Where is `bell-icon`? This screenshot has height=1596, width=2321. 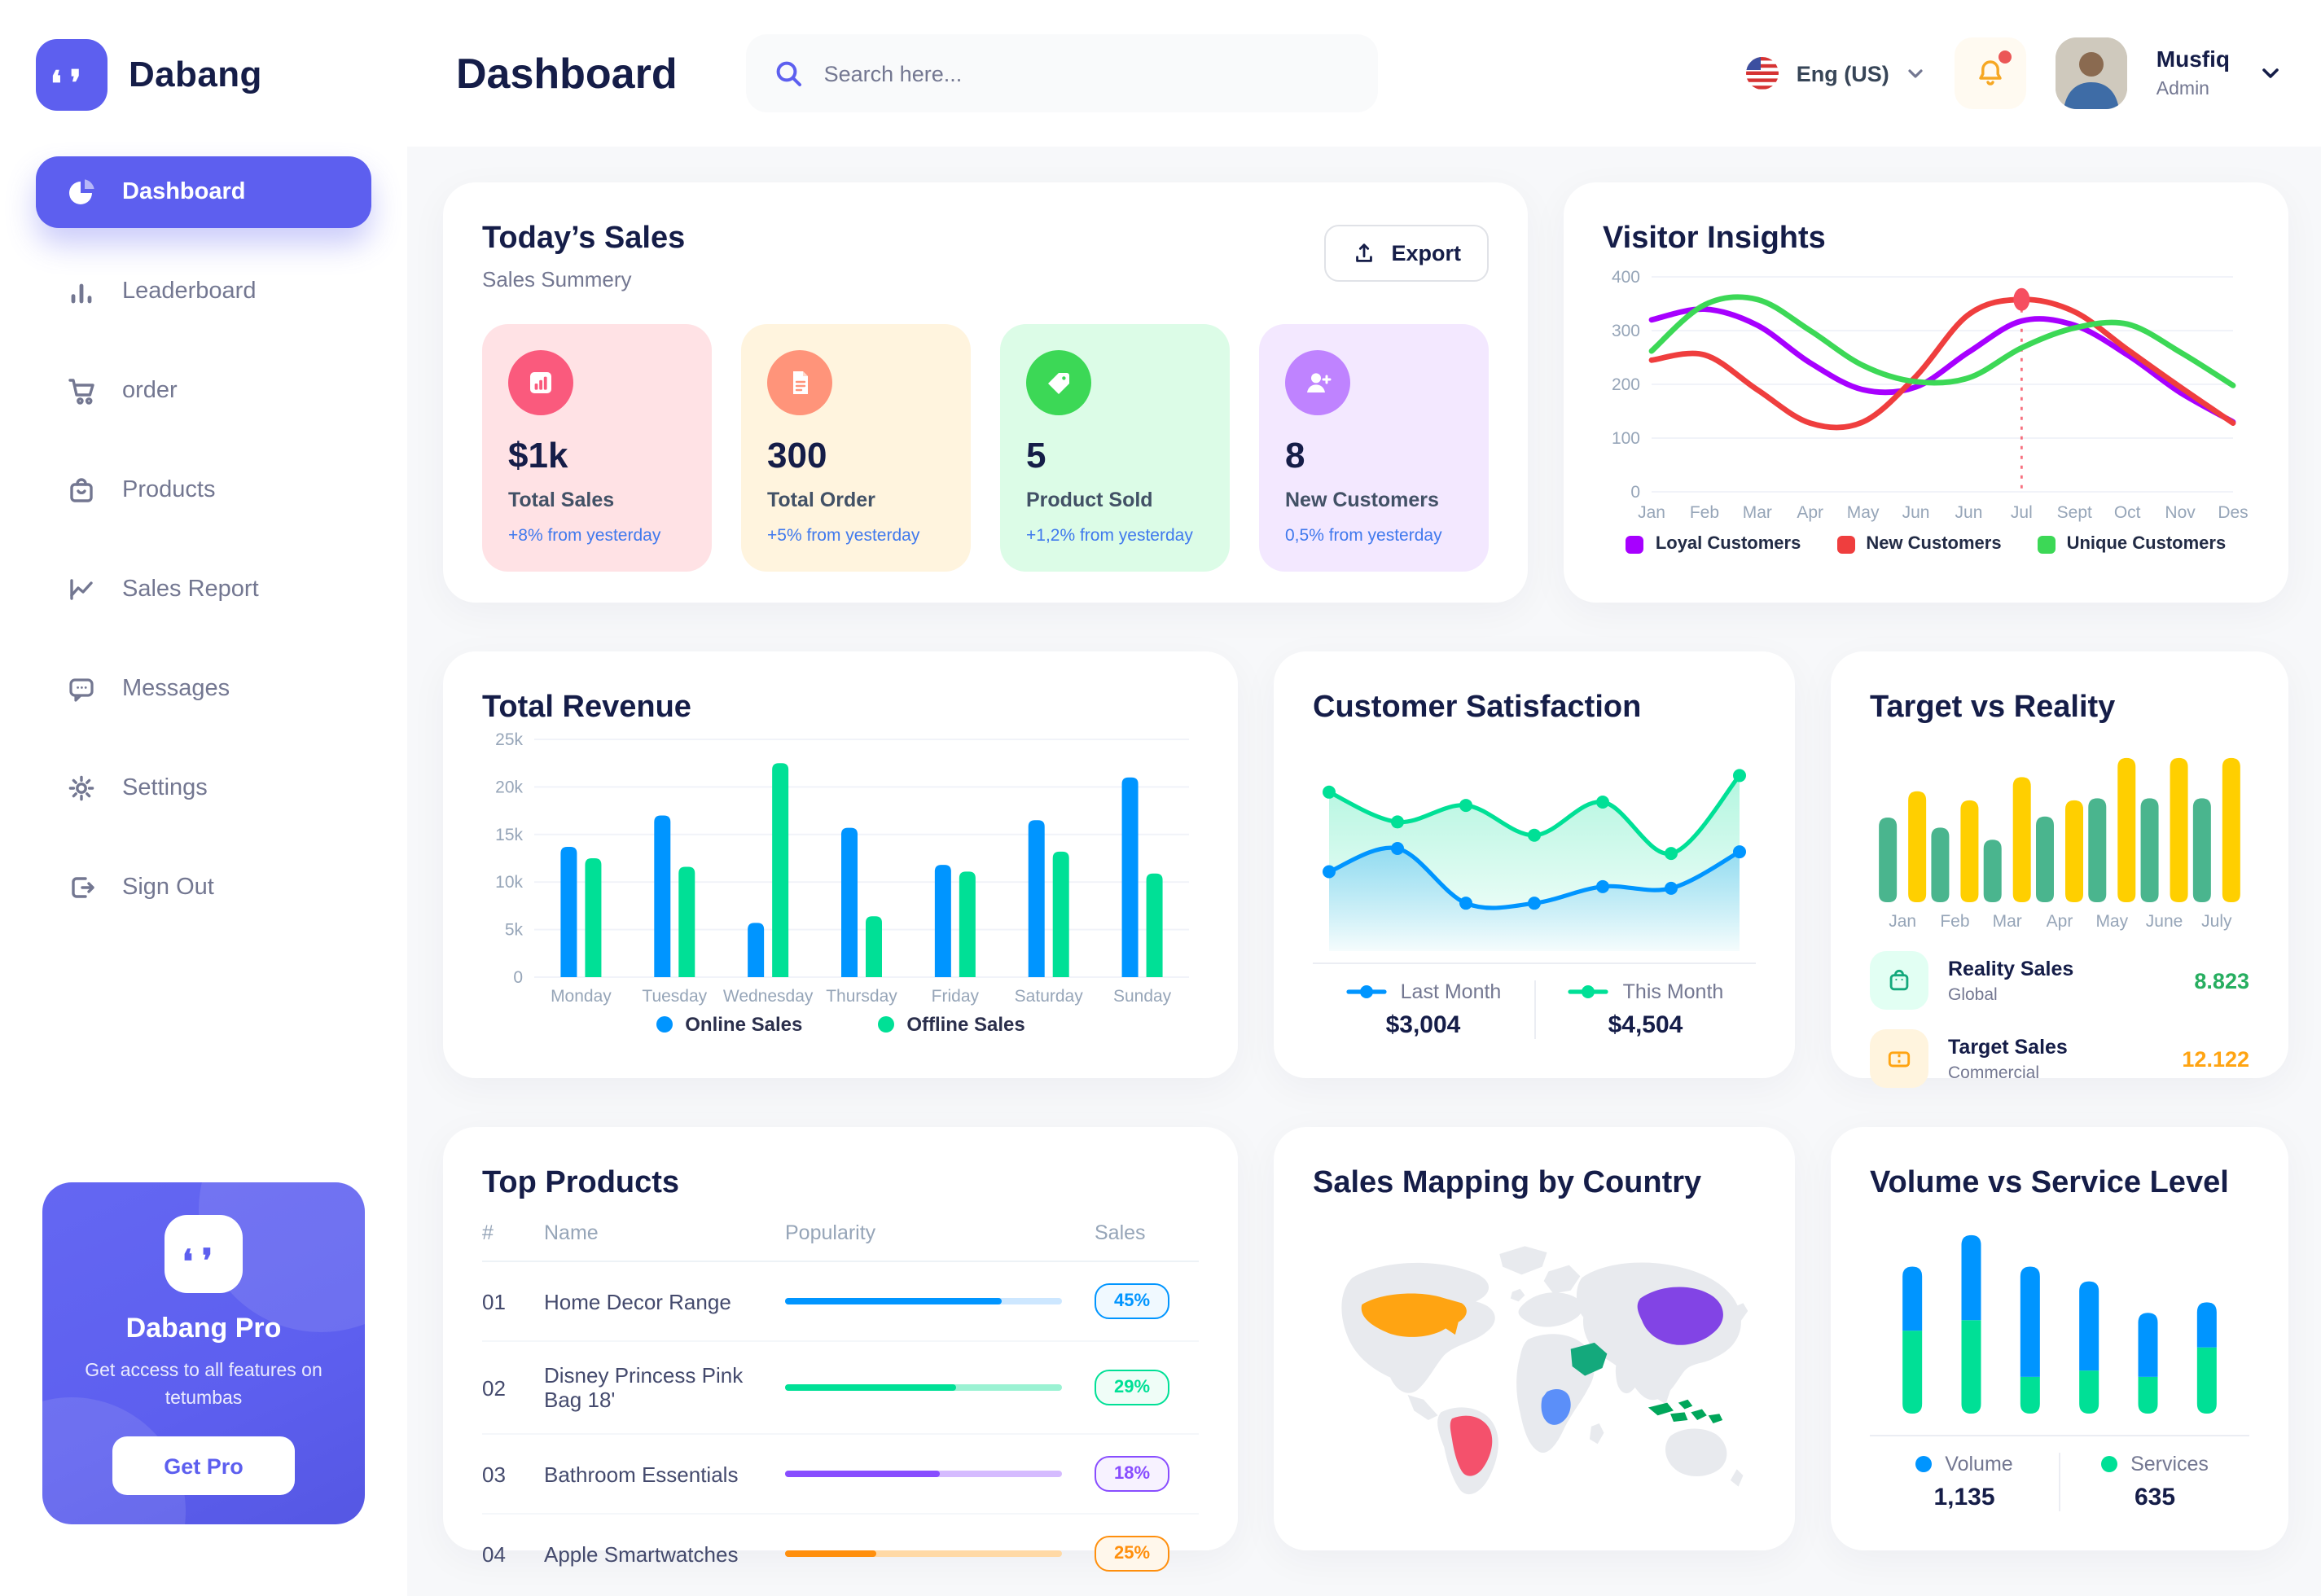
bell-icon is located at coordinates (1990, 73).